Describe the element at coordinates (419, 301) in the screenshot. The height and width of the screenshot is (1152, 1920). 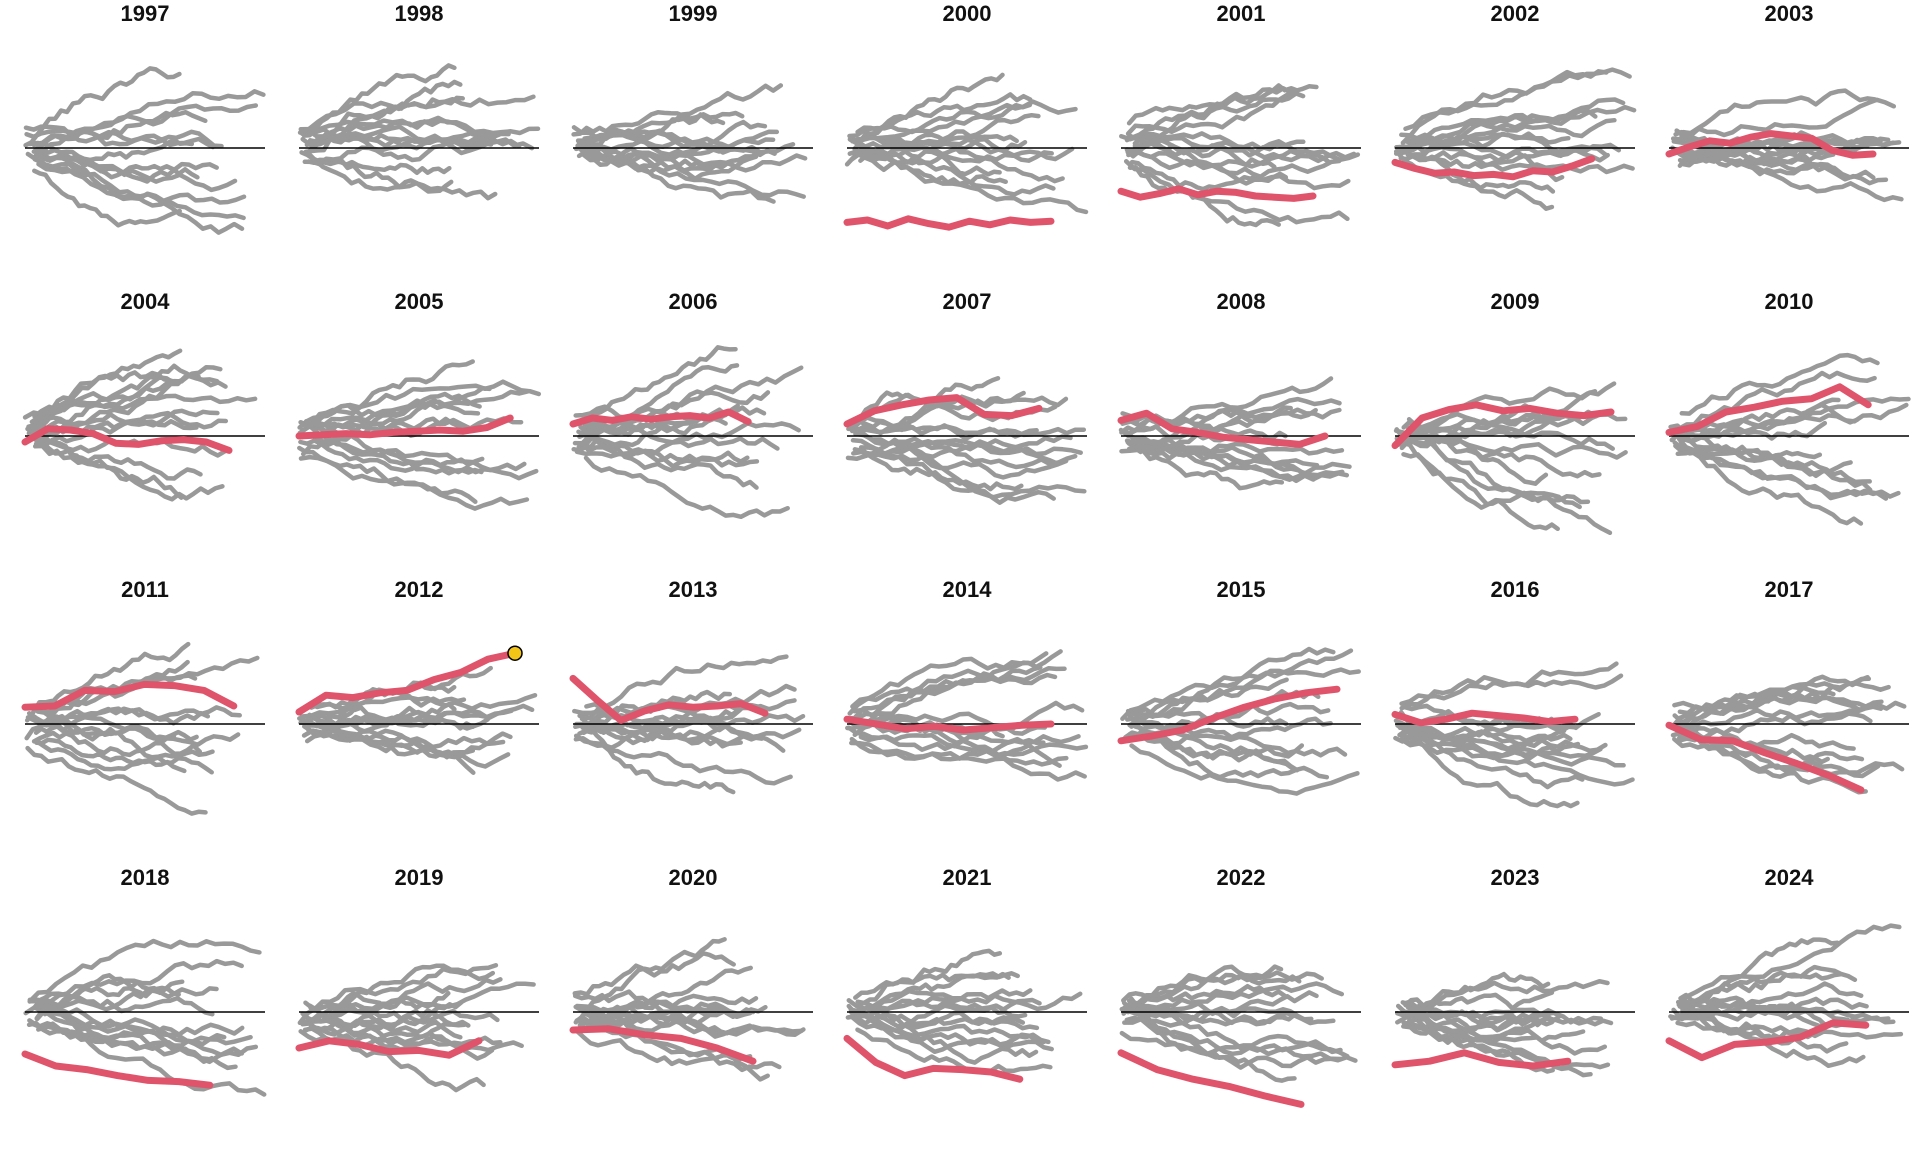
I see `panel-title: 2005` at that location.